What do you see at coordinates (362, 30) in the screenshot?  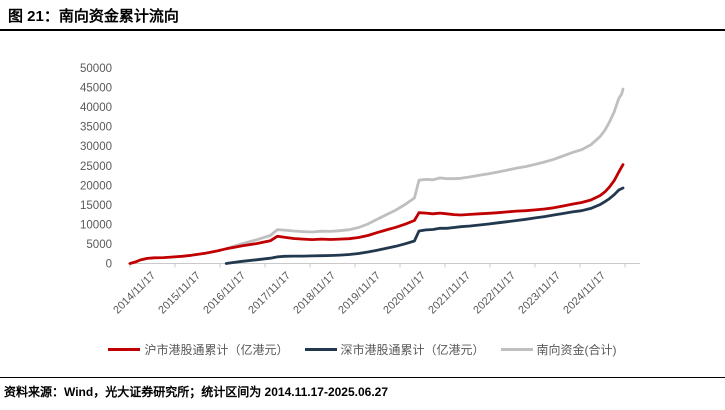 I see `title-divider` at bounding box center [362, 30].